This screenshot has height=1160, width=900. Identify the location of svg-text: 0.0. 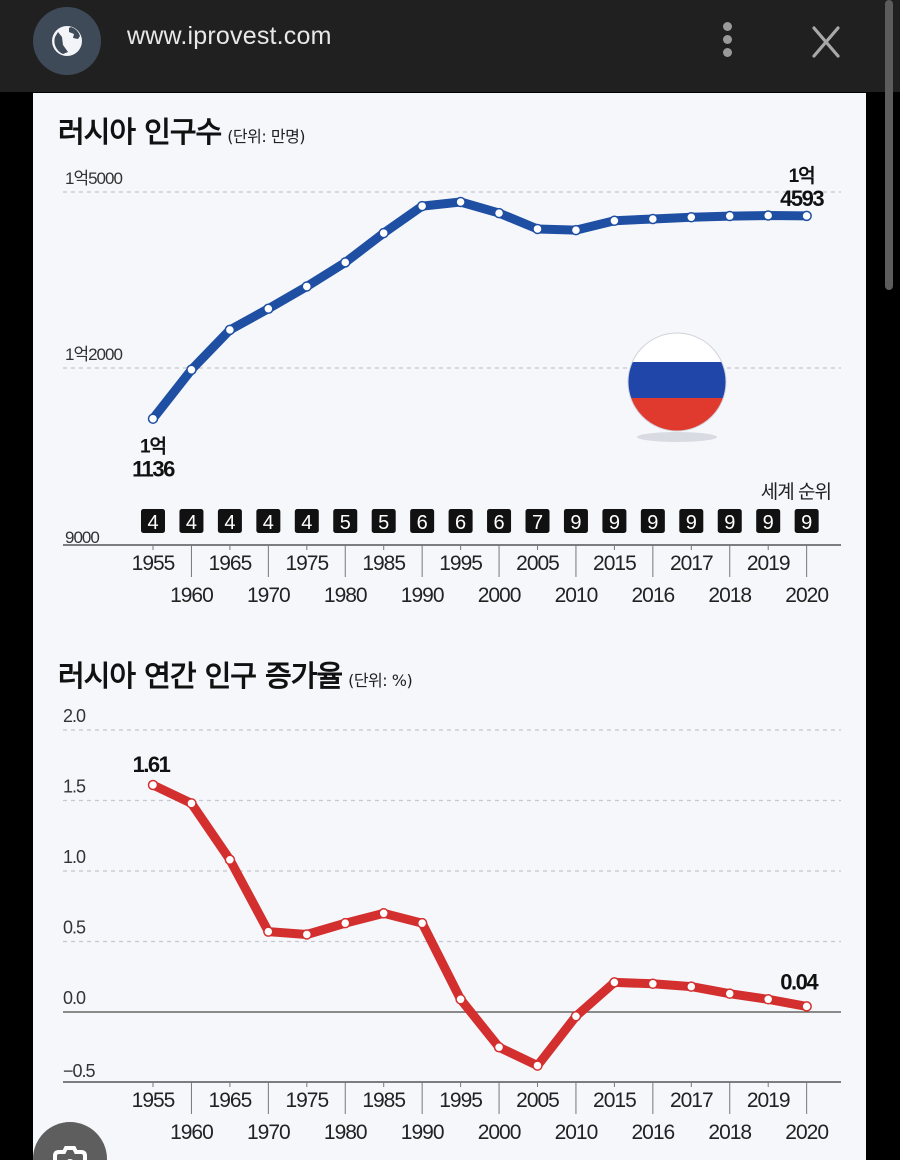
(74, 998).